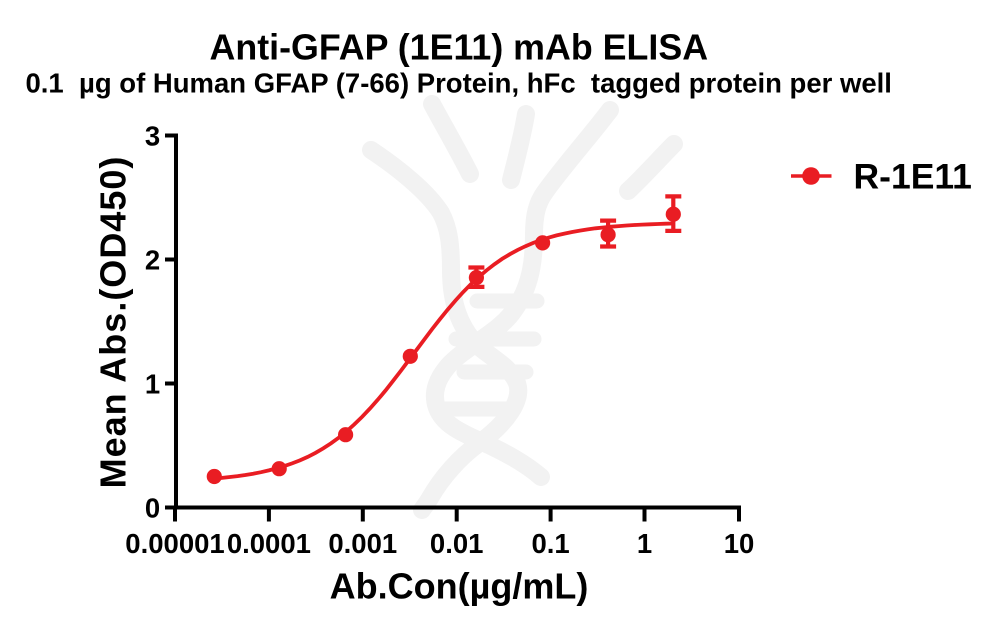  Describe the element at coordinates (739, 543) in the screenshot. I see `svg-text: 10` at that location.